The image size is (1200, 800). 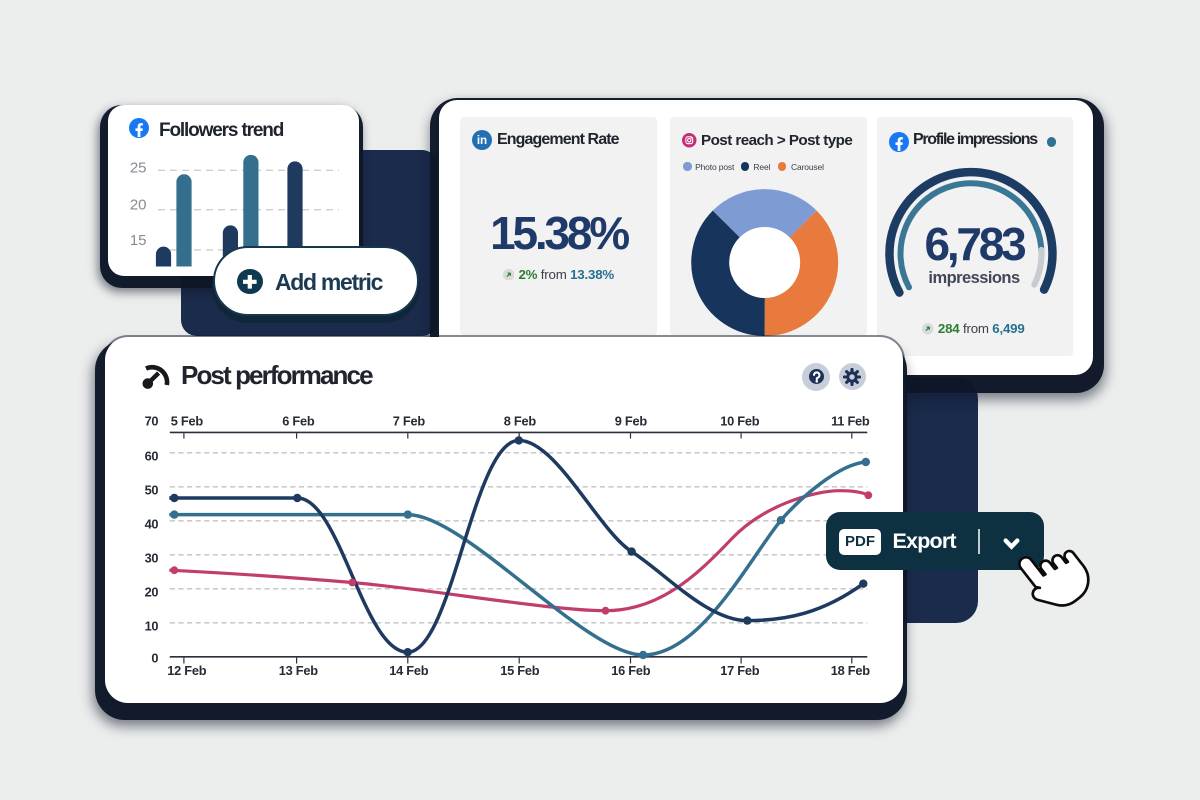 I want to click on svg-text: 15 Feb, so click(x=519, y=670).